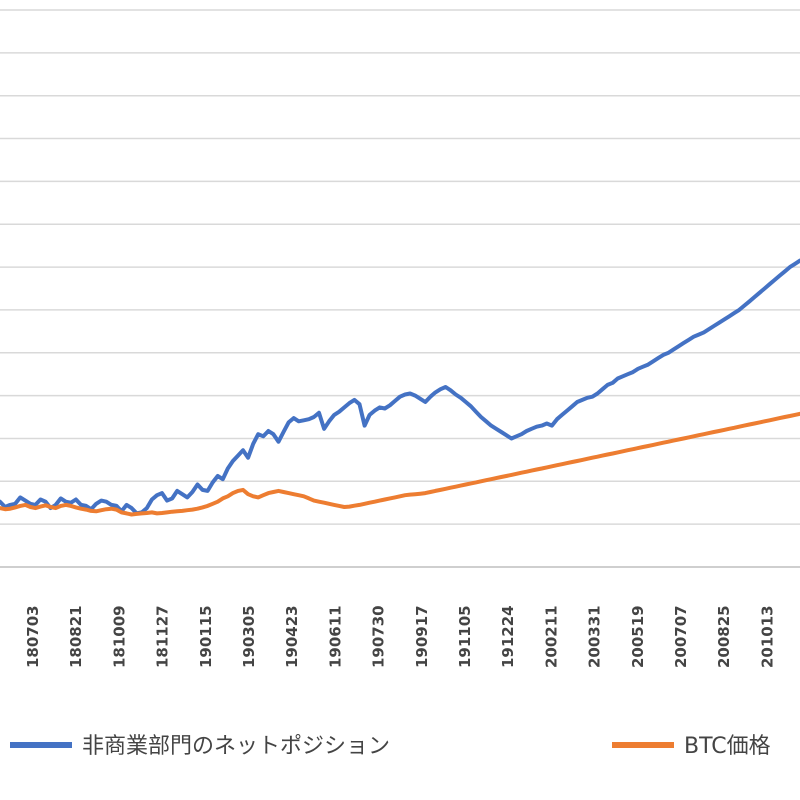  Describe the element at coordinates (767, 636) in the screenshot. I see `x-tick-label: 201013` at that location.